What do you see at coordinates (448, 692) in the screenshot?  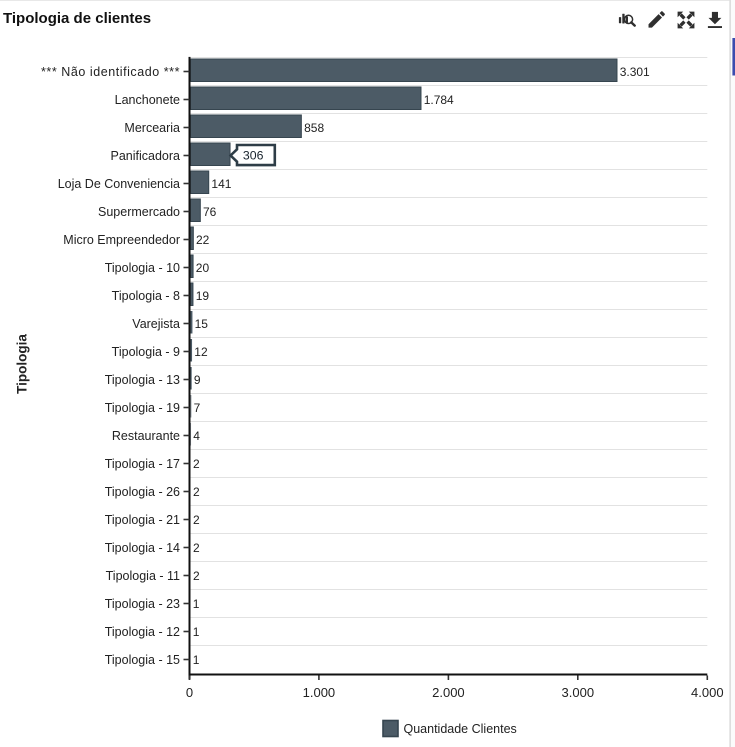 I see `svg-text: 2.000` at bounding box center [448, 692].